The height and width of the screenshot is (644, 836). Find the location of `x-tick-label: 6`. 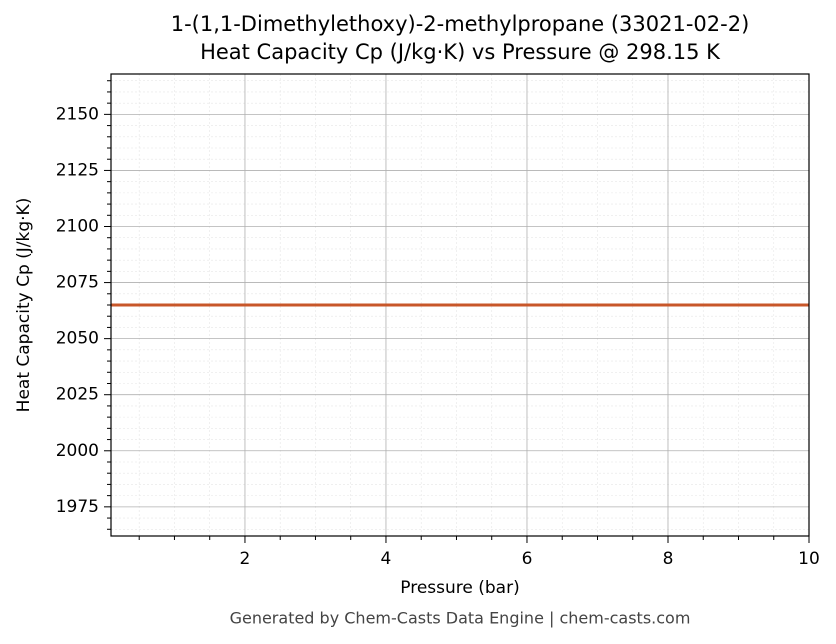

x-tick-label: 6 is located at coordinates (527, 559).